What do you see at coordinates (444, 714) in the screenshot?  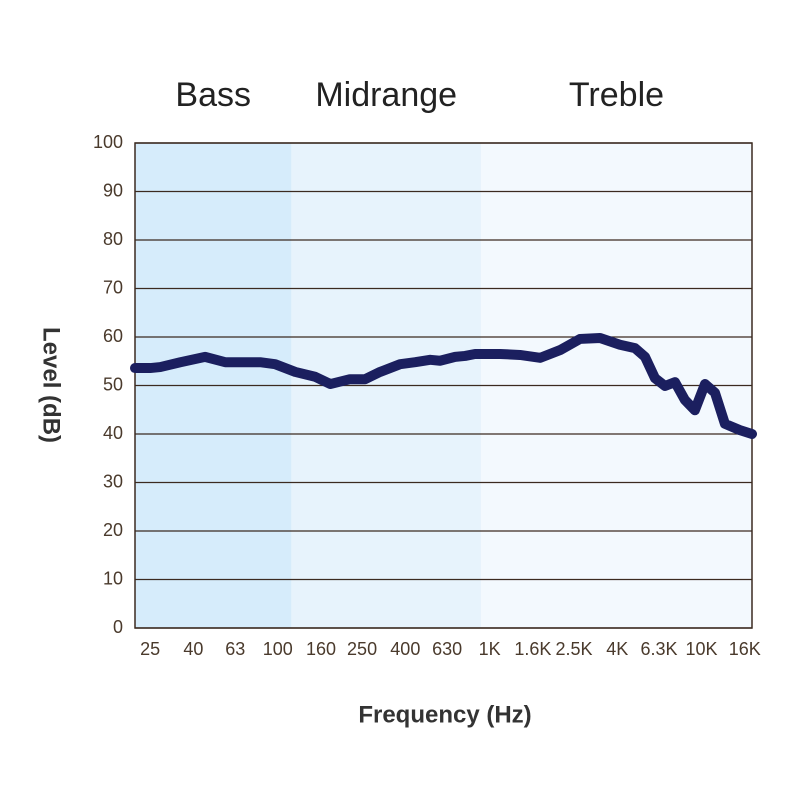 I see `x-axis-title: Frequency (Hz)` at bounding box center [444, 714].